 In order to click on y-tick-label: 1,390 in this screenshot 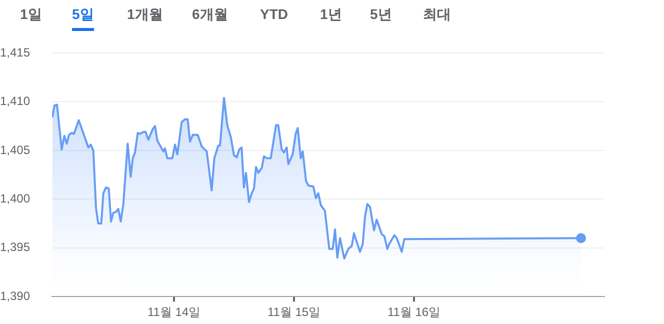, I will do `click(15, 295)`.